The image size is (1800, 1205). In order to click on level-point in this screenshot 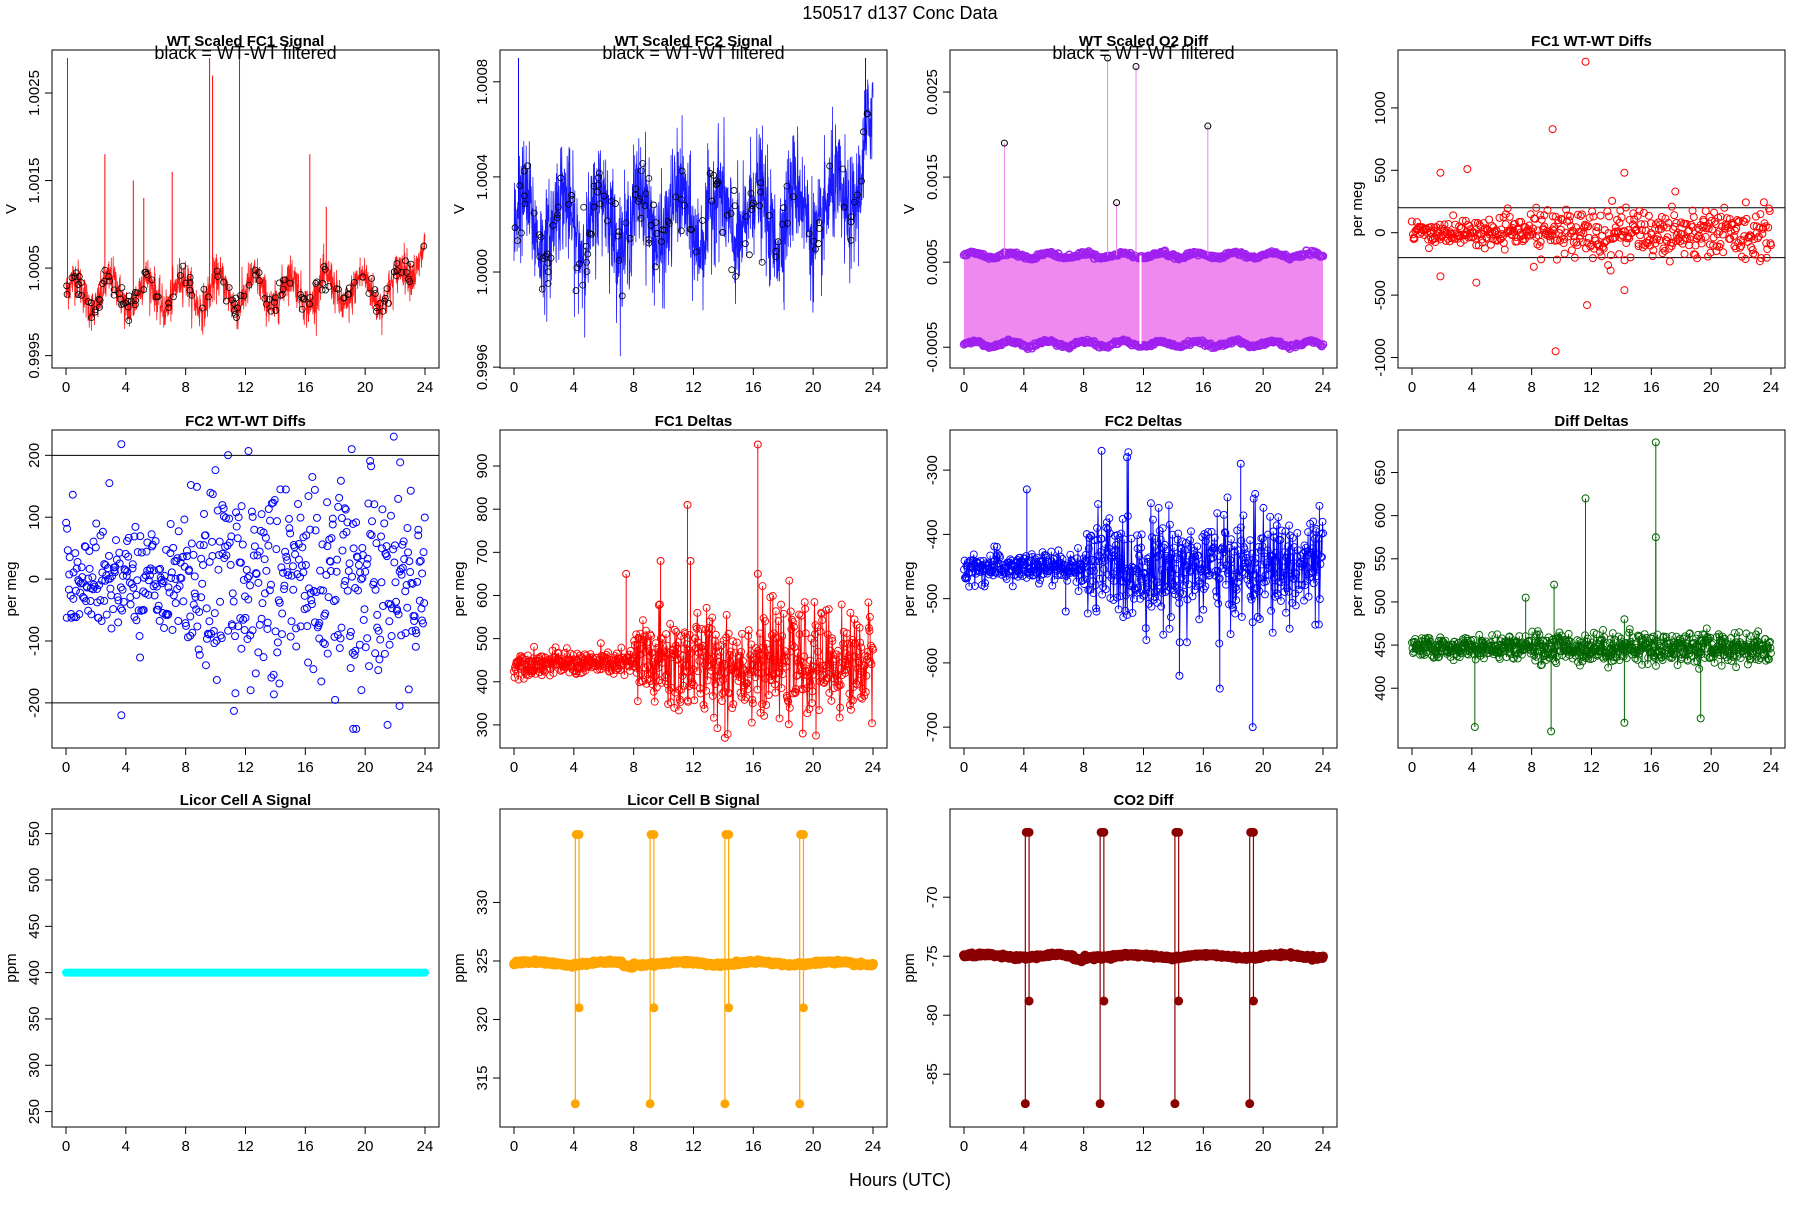, I will do `click(873, 963)`.